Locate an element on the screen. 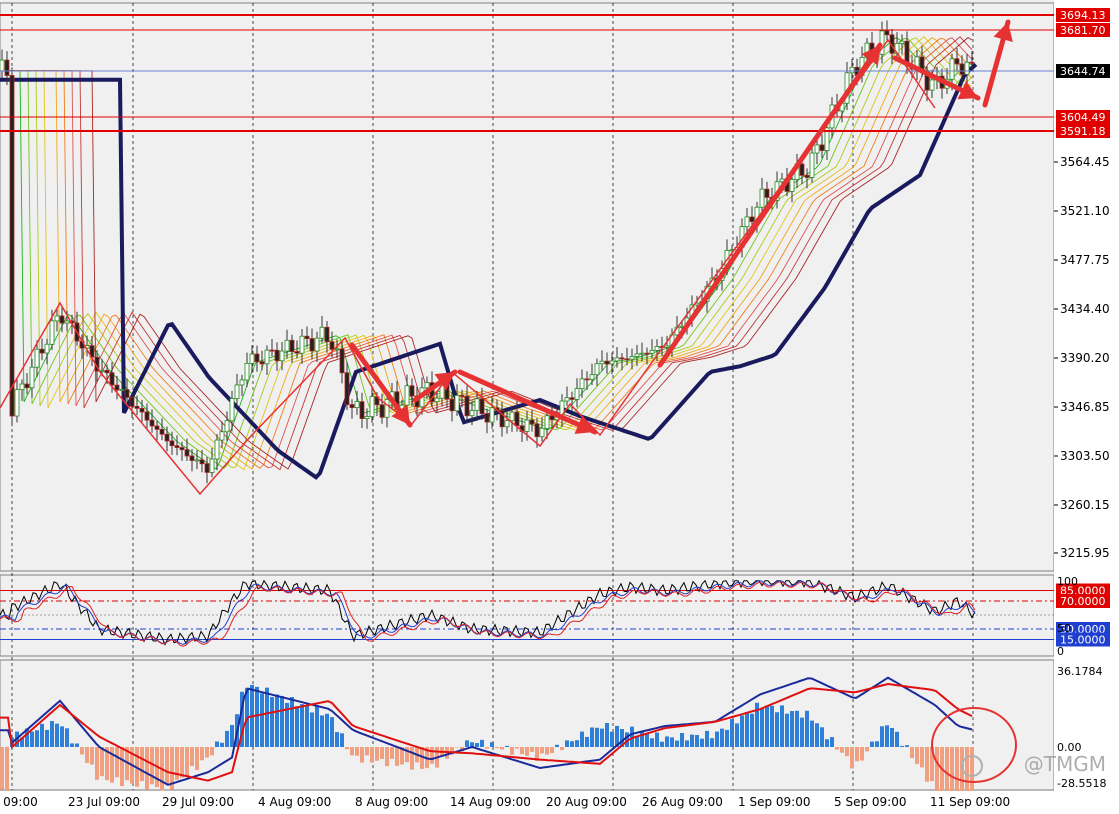 The height and width of the screenshot is (814, 1119). time-label: 8 Aug 09:00 is located at coordinates (391, 802).